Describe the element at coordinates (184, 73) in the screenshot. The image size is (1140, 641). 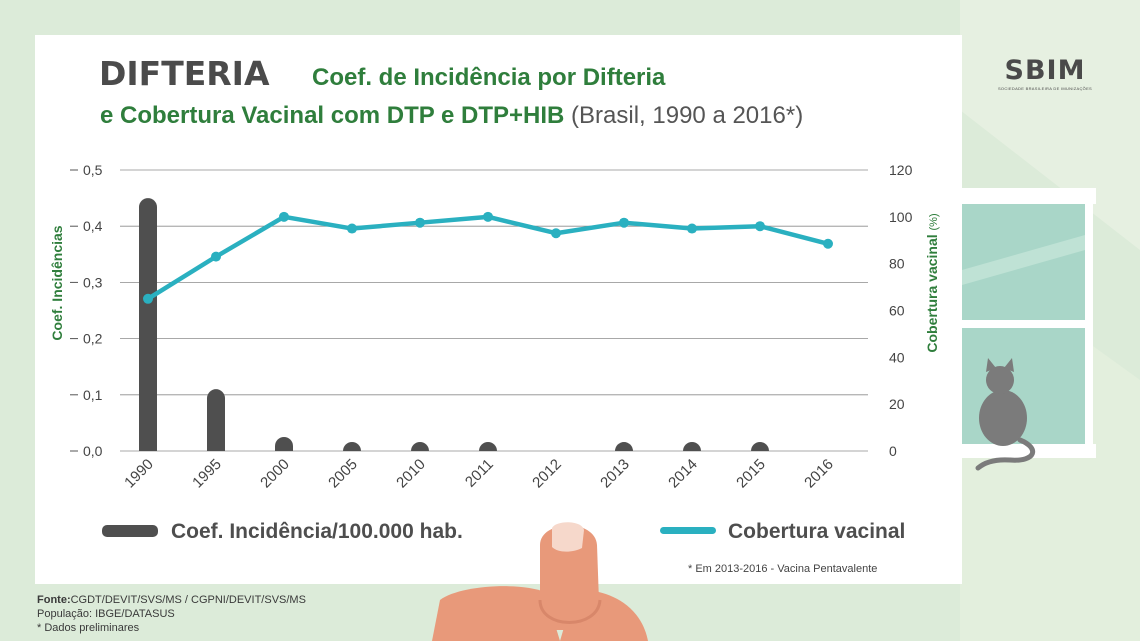
I see `brand-word: DIFTERIA` at that location.